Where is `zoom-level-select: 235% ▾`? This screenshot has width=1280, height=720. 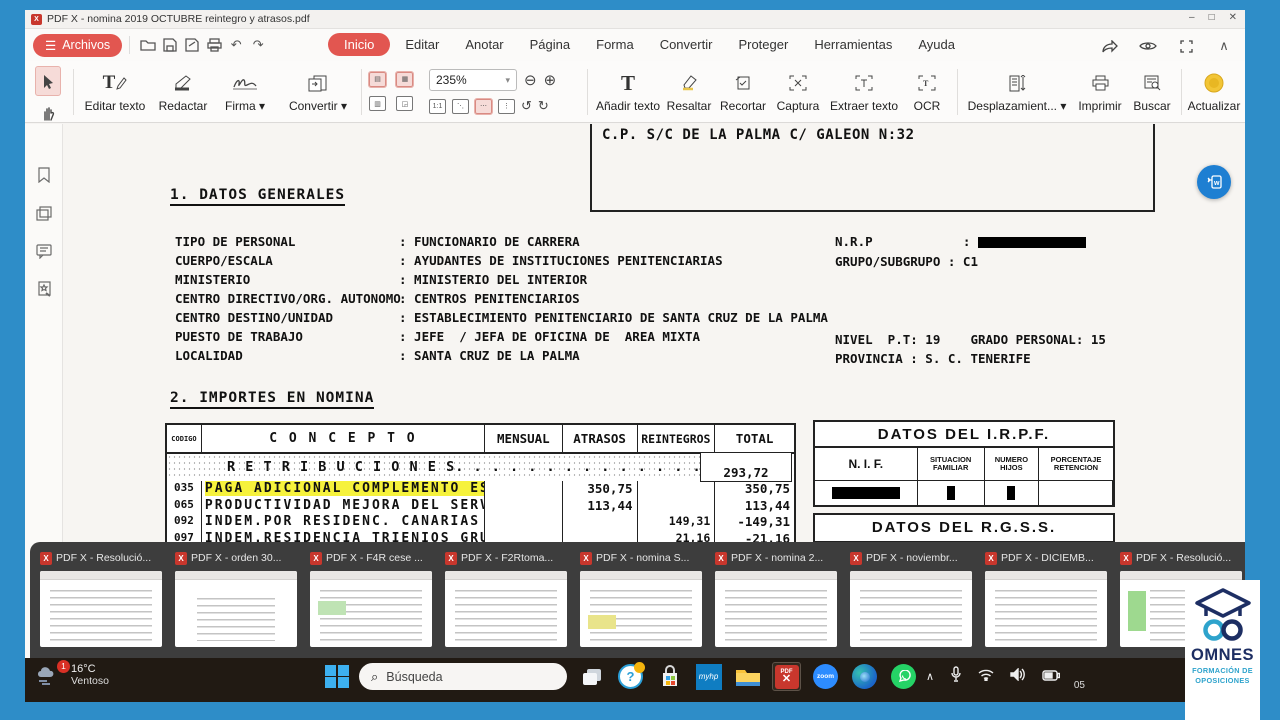 zoom-level-select: 235% ▾ is located at coordinates (473, 80).